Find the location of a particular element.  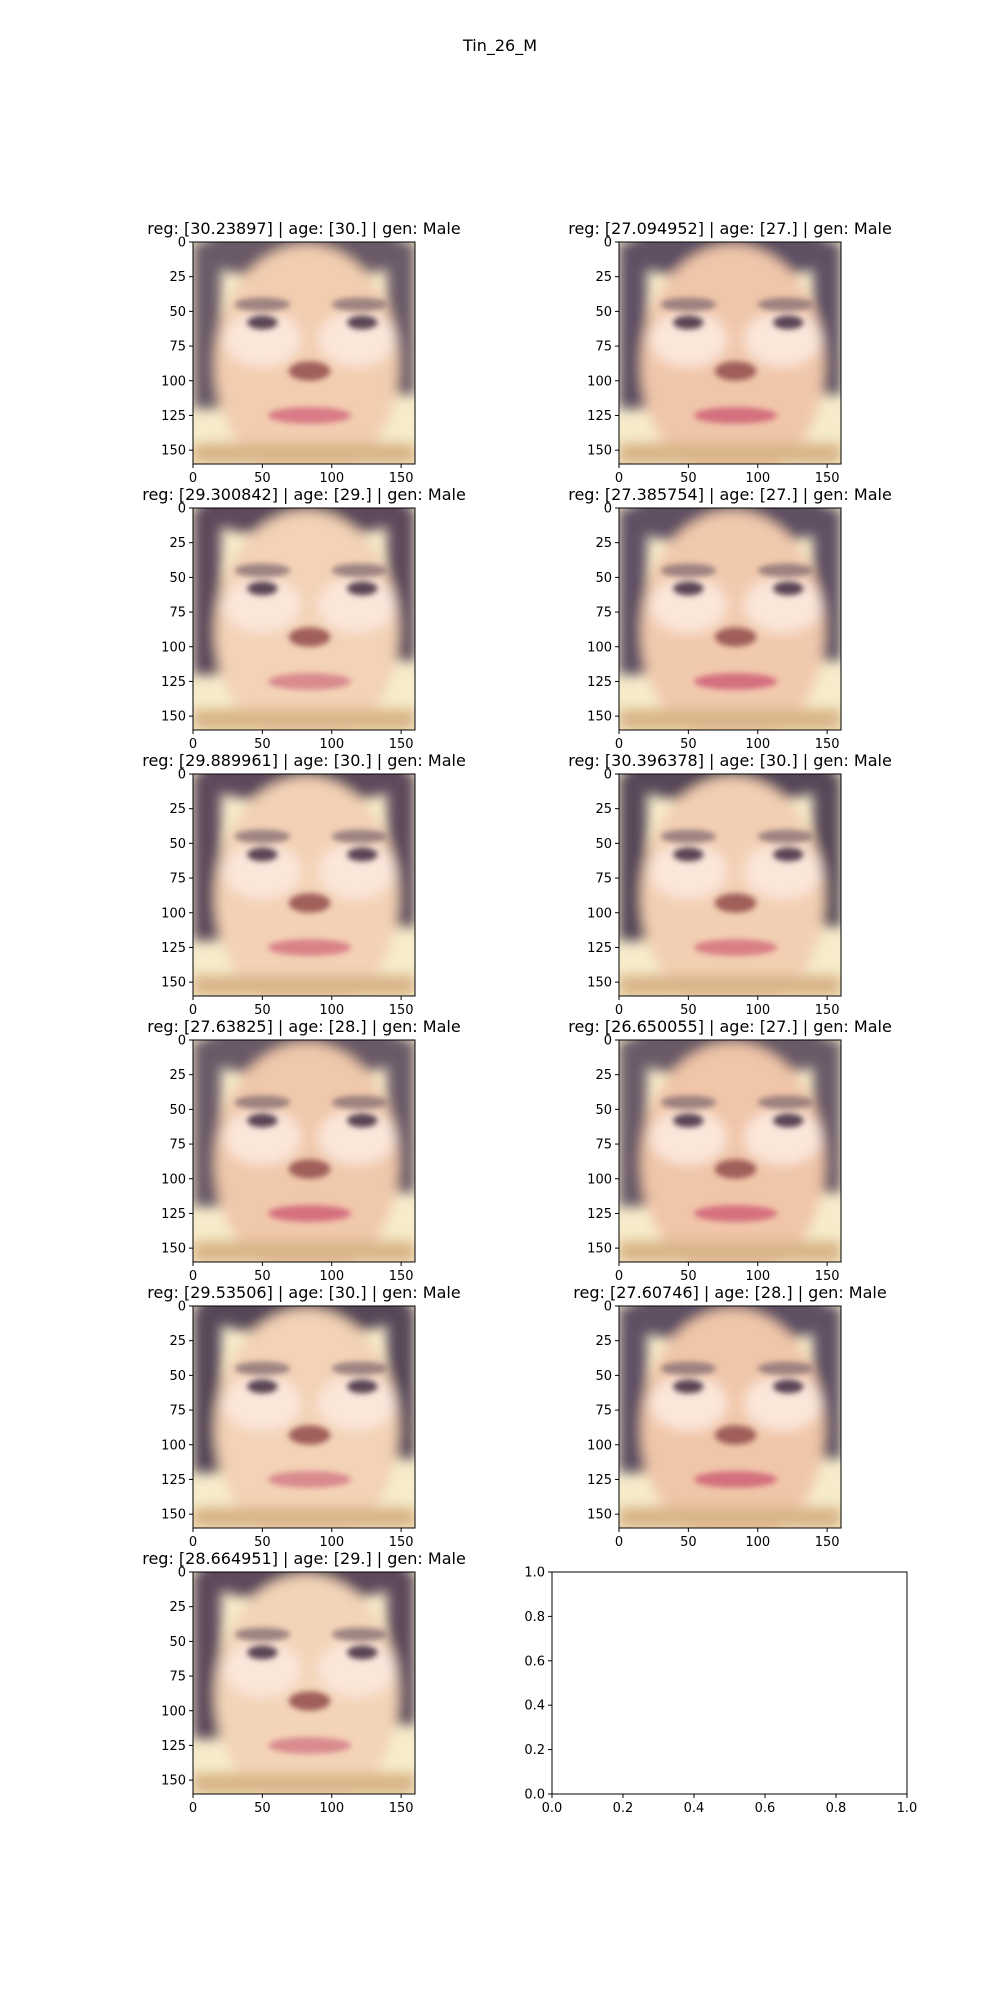

y-tick-label: 0.0 is located at coordinates (534, 1795).